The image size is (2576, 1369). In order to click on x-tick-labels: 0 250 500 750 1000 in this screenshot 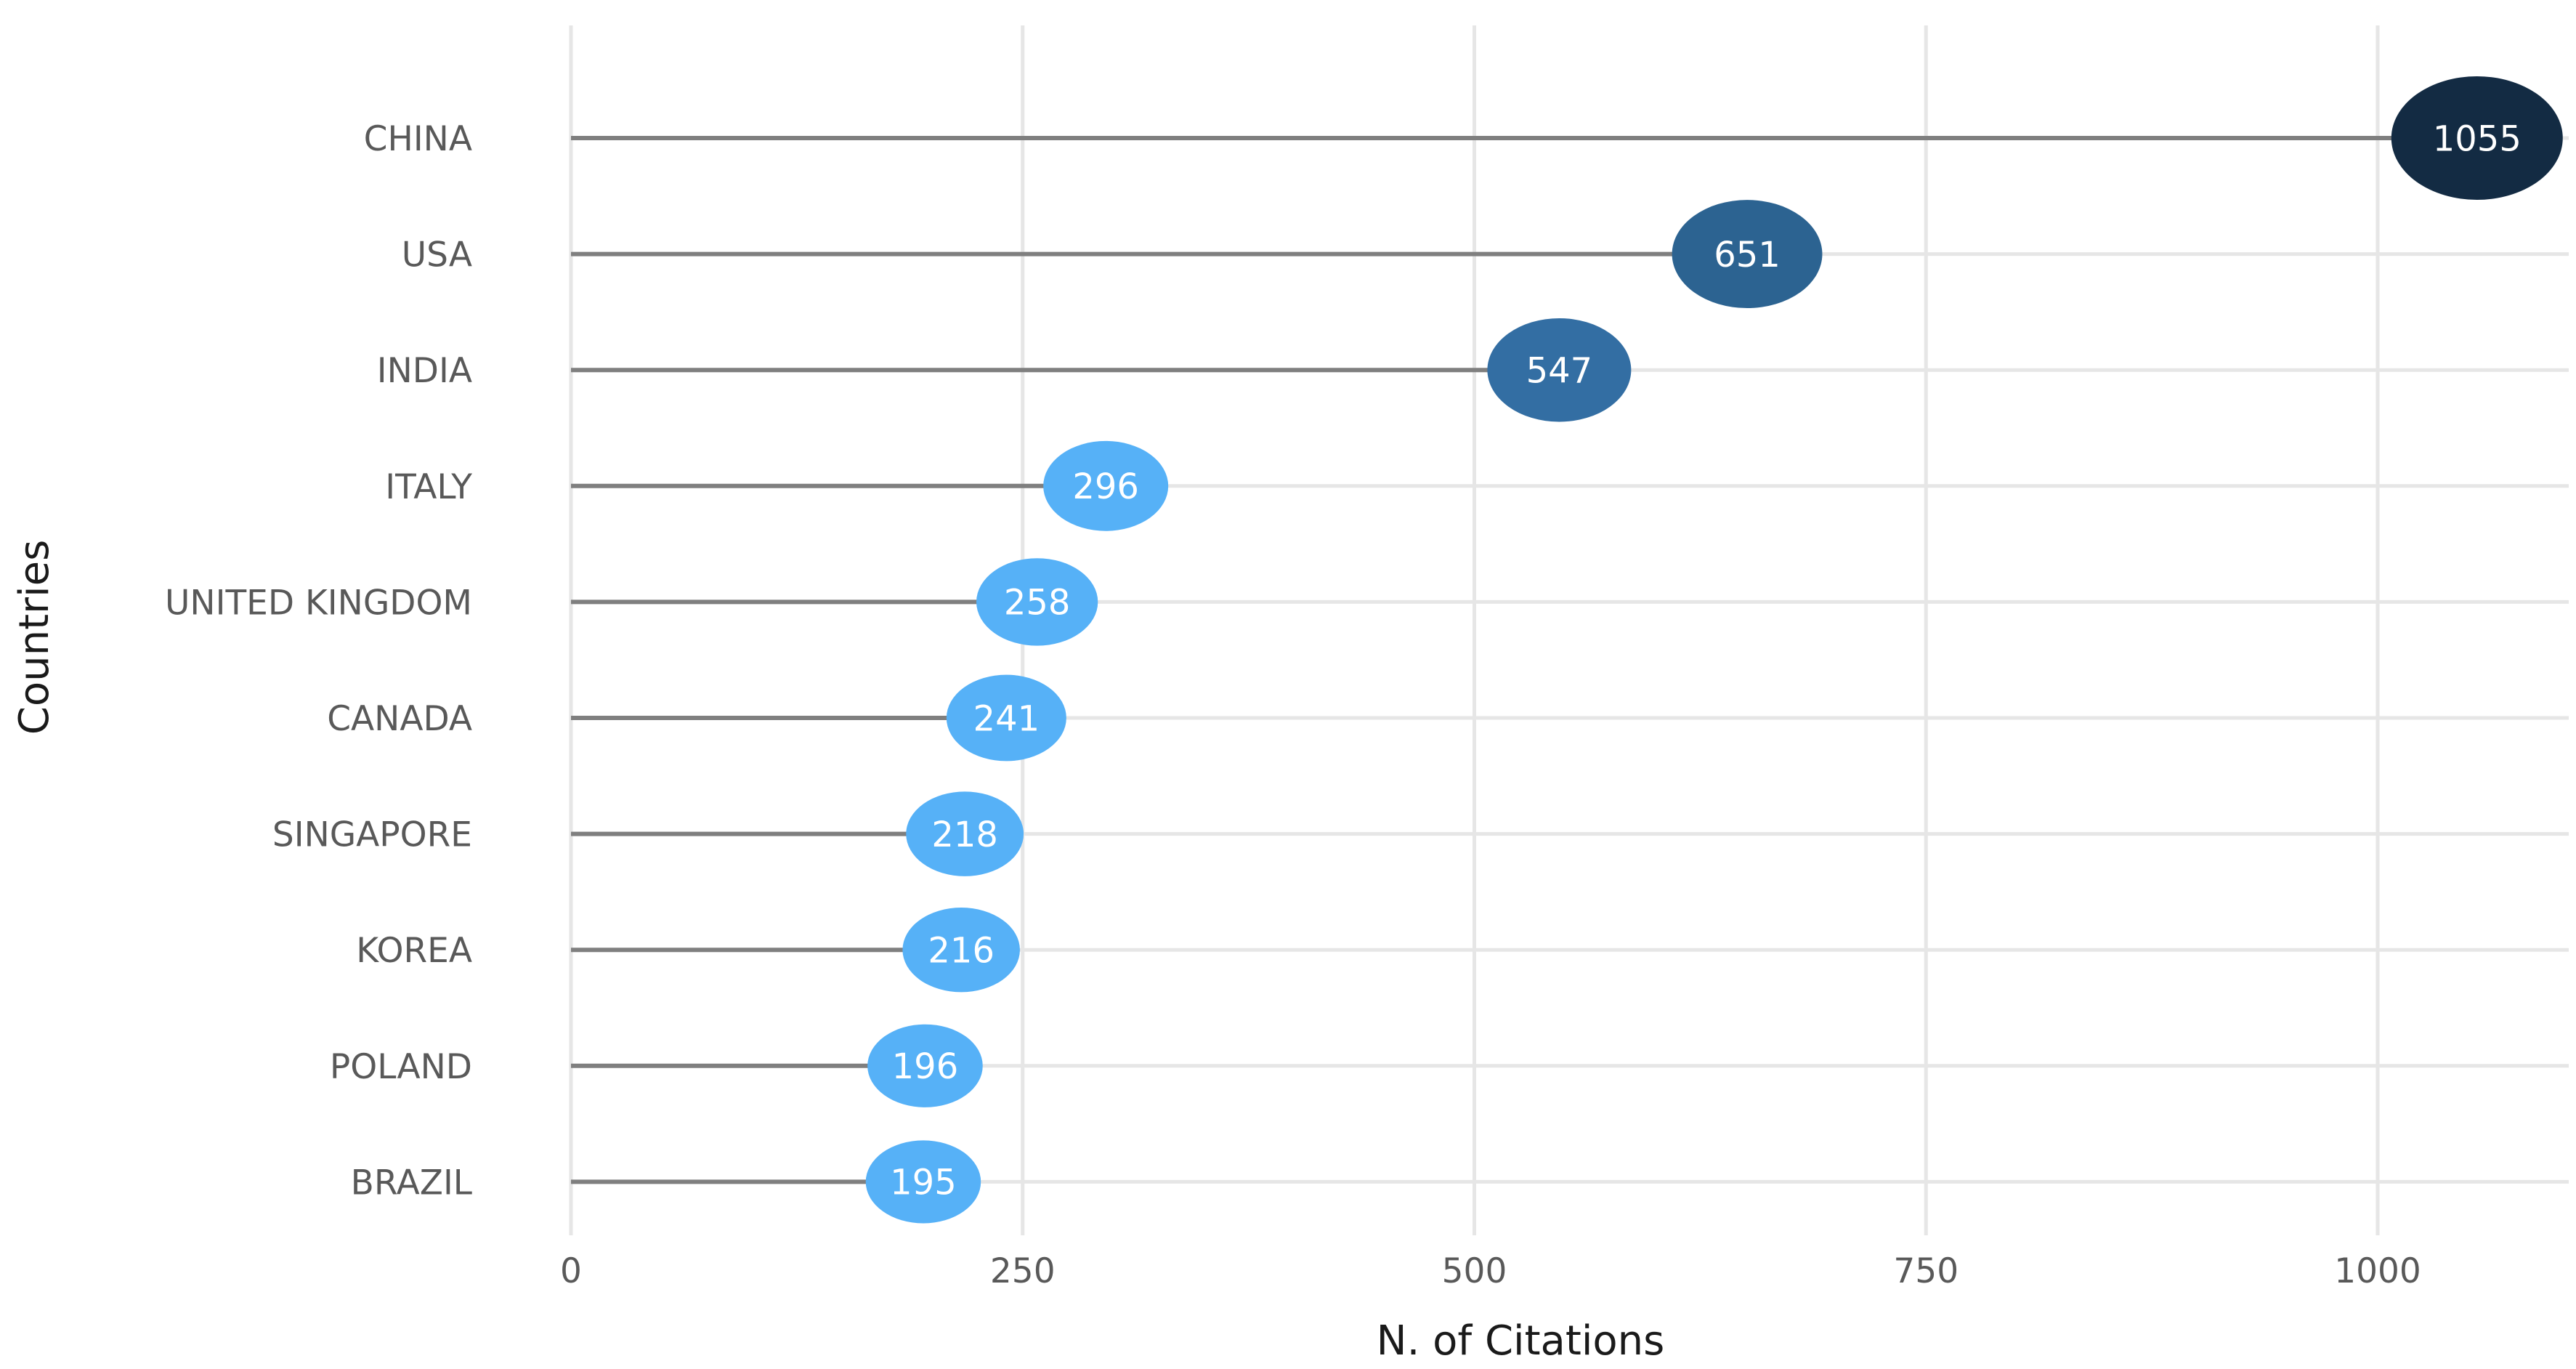, I will do `click(1490, 1271)`.